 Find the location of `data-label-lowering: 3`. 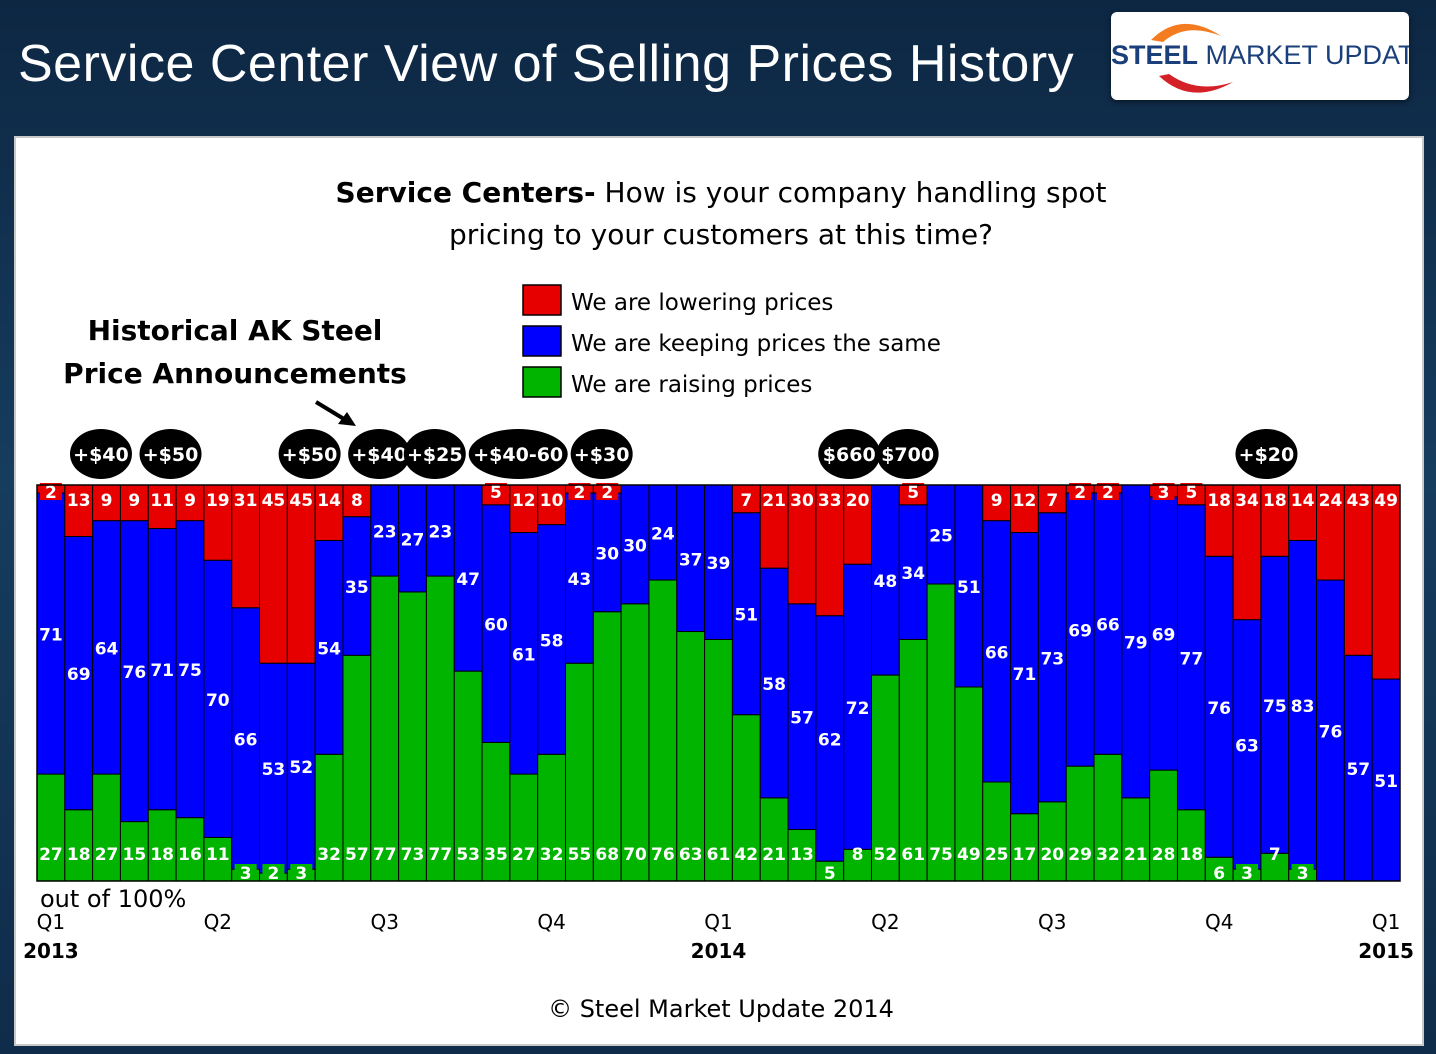

data-label-lowering: 3 is located at coordinates (1164, 493).